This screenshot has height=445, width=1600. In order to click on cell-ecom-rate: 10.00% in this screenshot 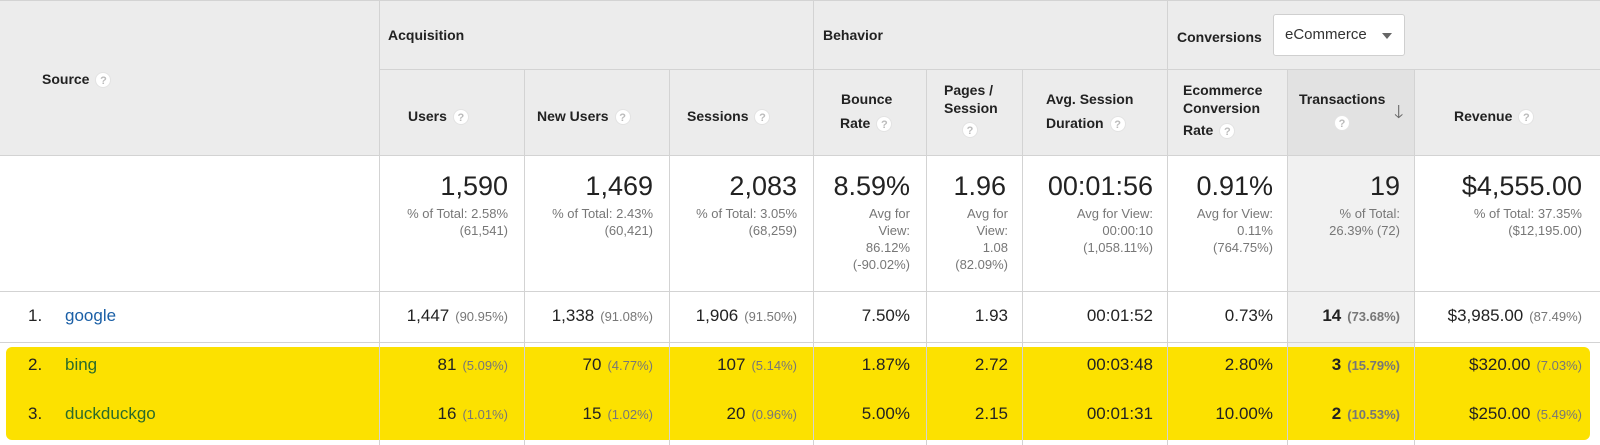, I will do `click(1244, 413)`.